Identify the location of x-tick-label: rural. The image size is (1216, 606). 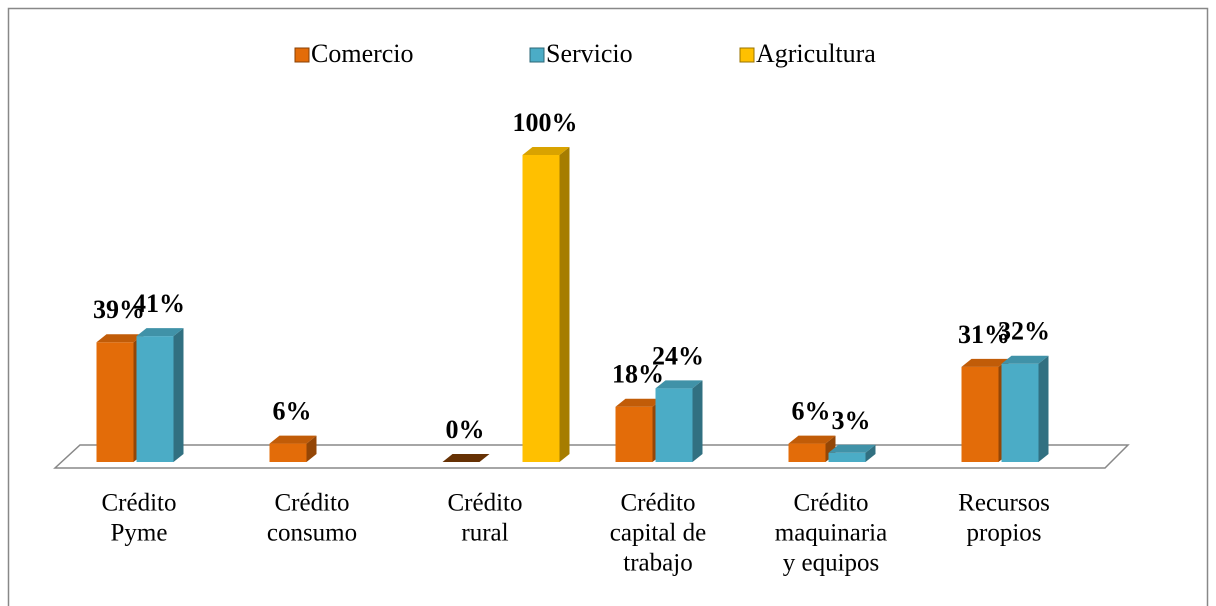
(484, 533).